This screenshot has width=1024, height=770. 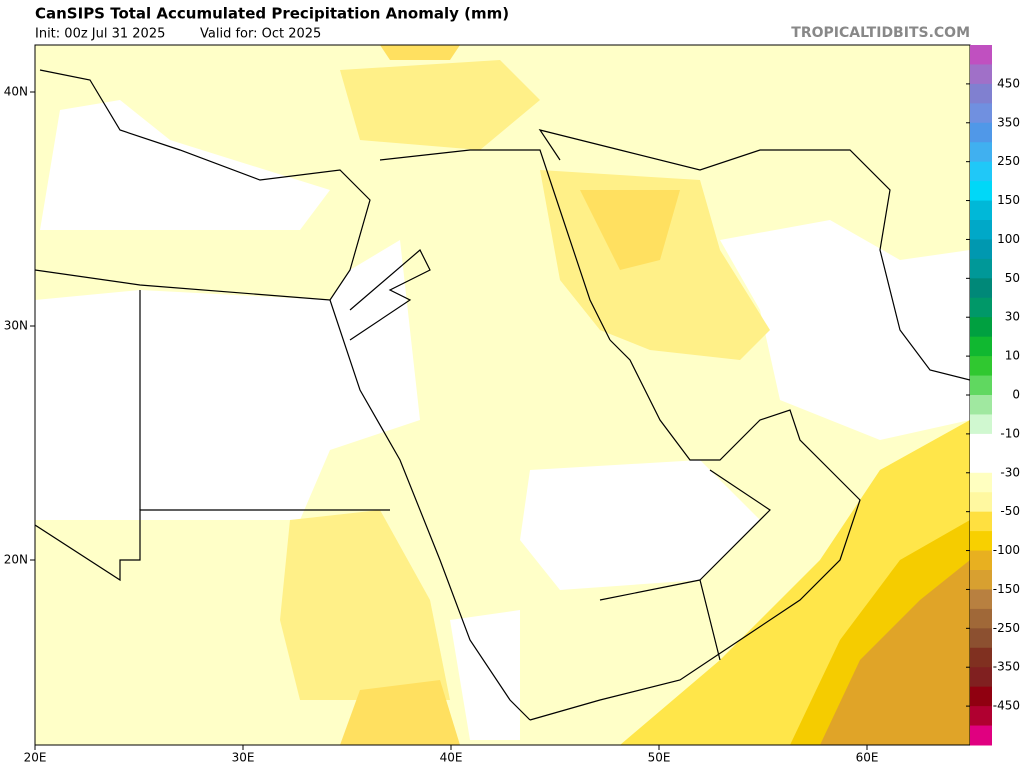 I want to click on lon-label: 40E, so click(x=451, y=758).